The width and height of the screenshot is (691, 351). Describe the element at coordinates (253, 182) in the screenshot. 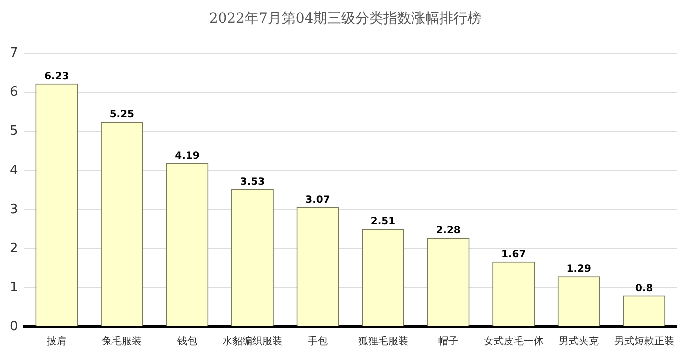

I see `data-label: 3.53` at that location.